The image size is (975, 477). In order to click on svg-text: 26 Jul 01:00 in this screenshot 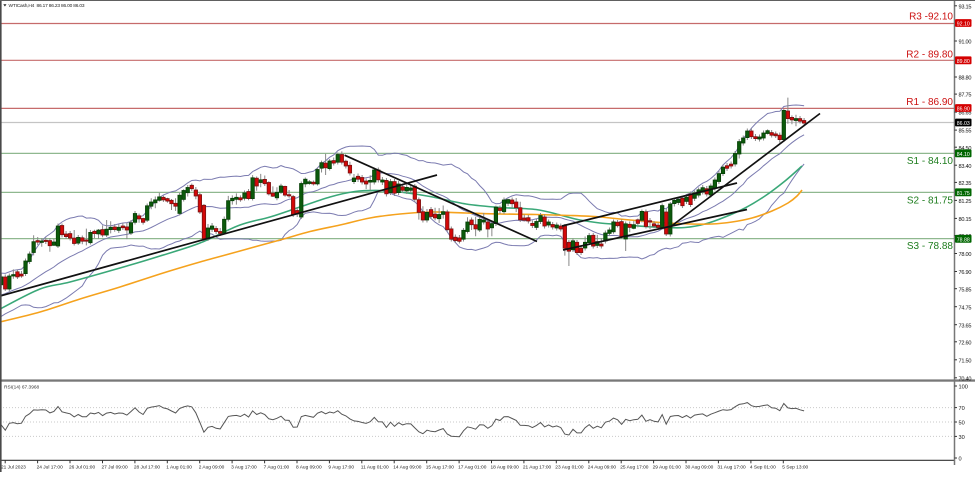, I will do `click(82, 468)`.